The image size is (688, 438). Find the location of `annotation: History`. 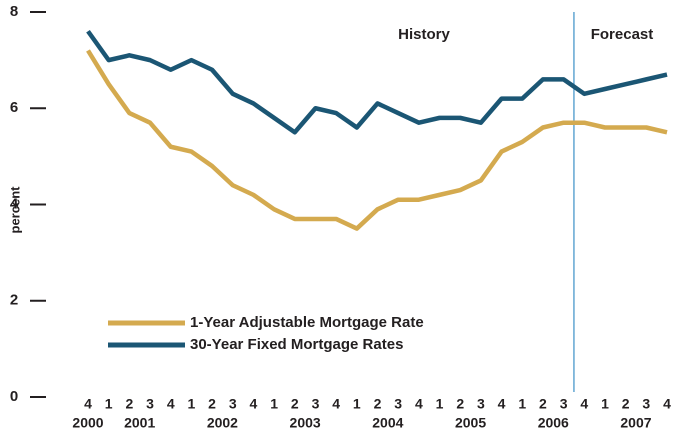

annotation: History is located at coordinates (424, 34).